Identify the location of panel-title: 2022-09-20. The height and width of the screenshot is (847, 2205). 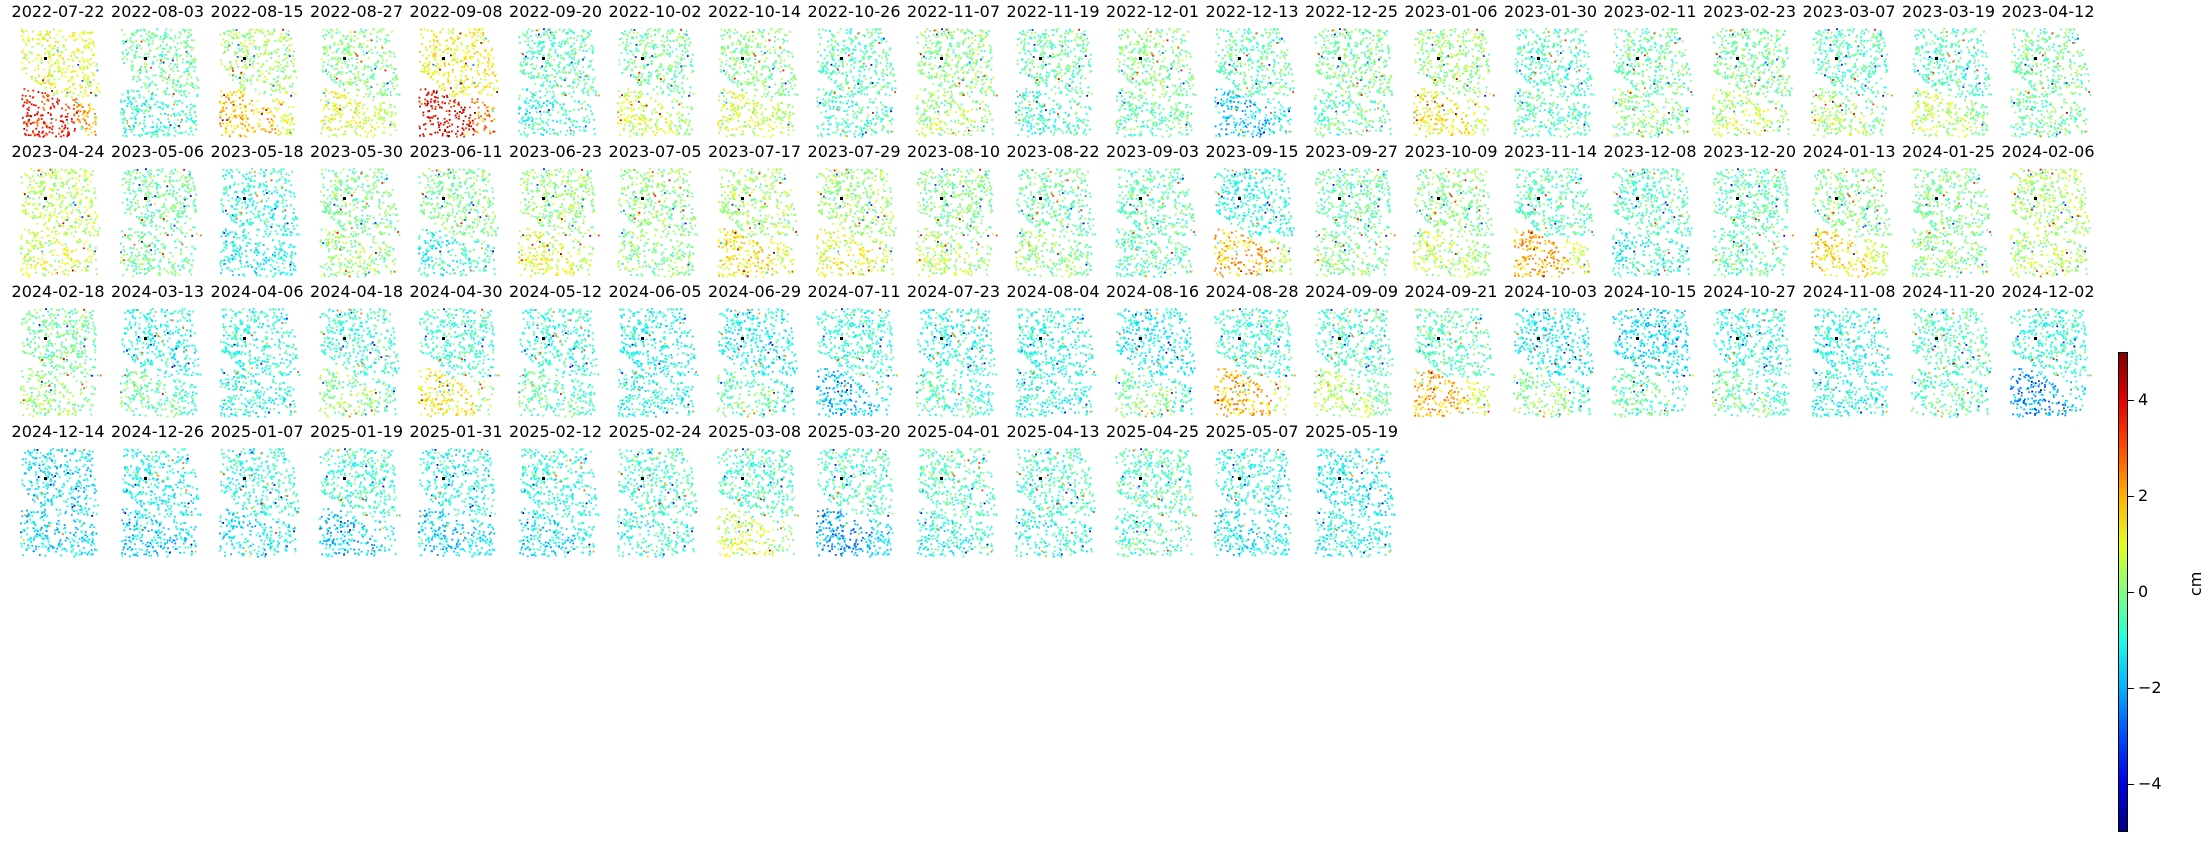
(555, 12).